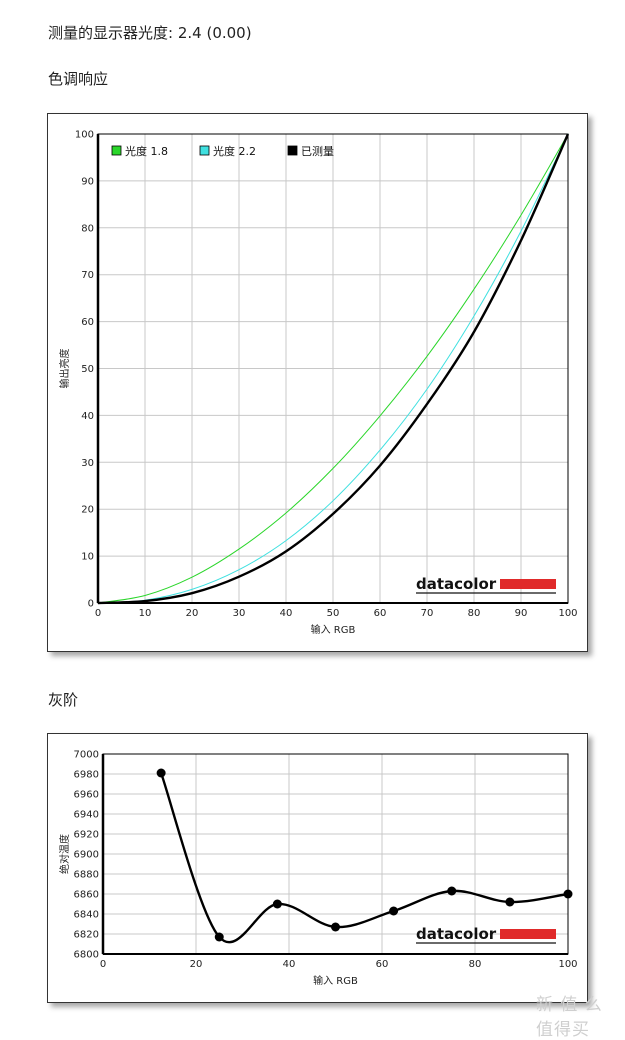  I want to click on tone-y-tick-label: 40, so click(87, 416).